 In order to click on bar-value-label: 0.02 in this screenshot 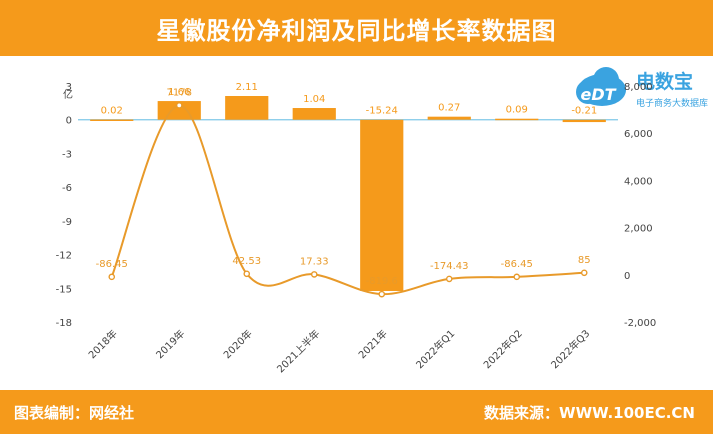, I will do `click(112, 110)`.